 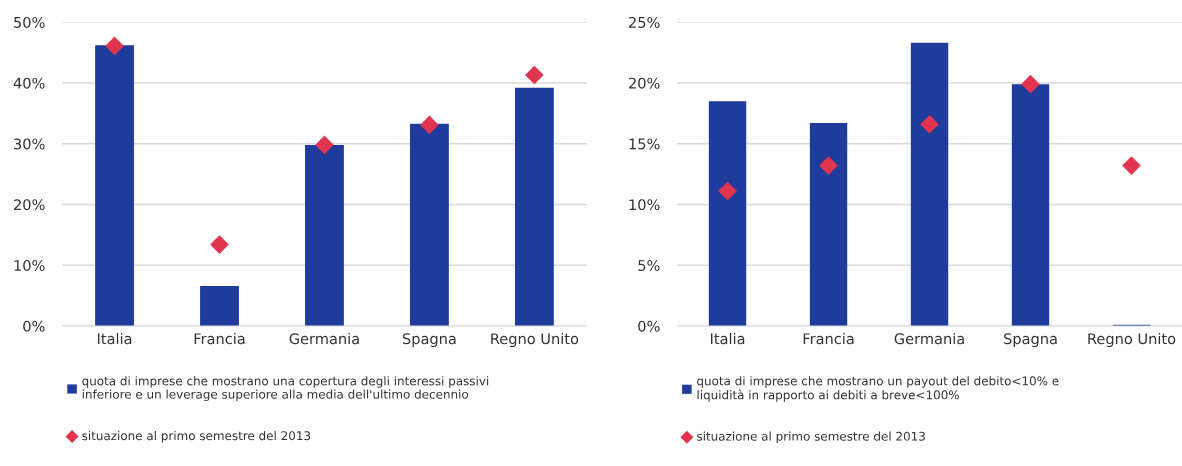 What do you see at coordinates (878, 389) in the screenshot?
I see `legend-label: quota di imprese che mostrano un payout del debito<10% e liquidità in rapporto ai debiti a breve<100%` at bounding box center [878, 389].